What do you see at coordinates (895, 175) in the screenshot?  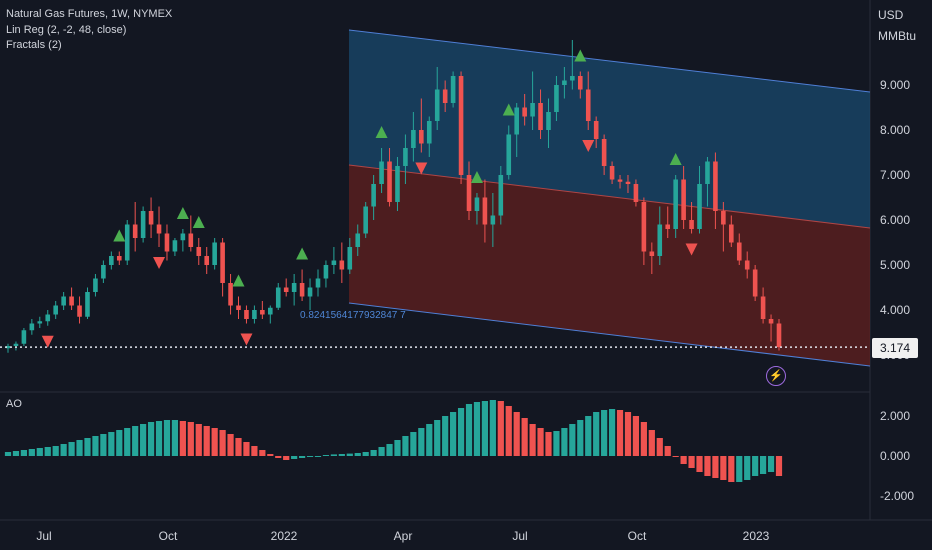 I see `price-tick-label: 7.000` at bounding box center [895, 175].